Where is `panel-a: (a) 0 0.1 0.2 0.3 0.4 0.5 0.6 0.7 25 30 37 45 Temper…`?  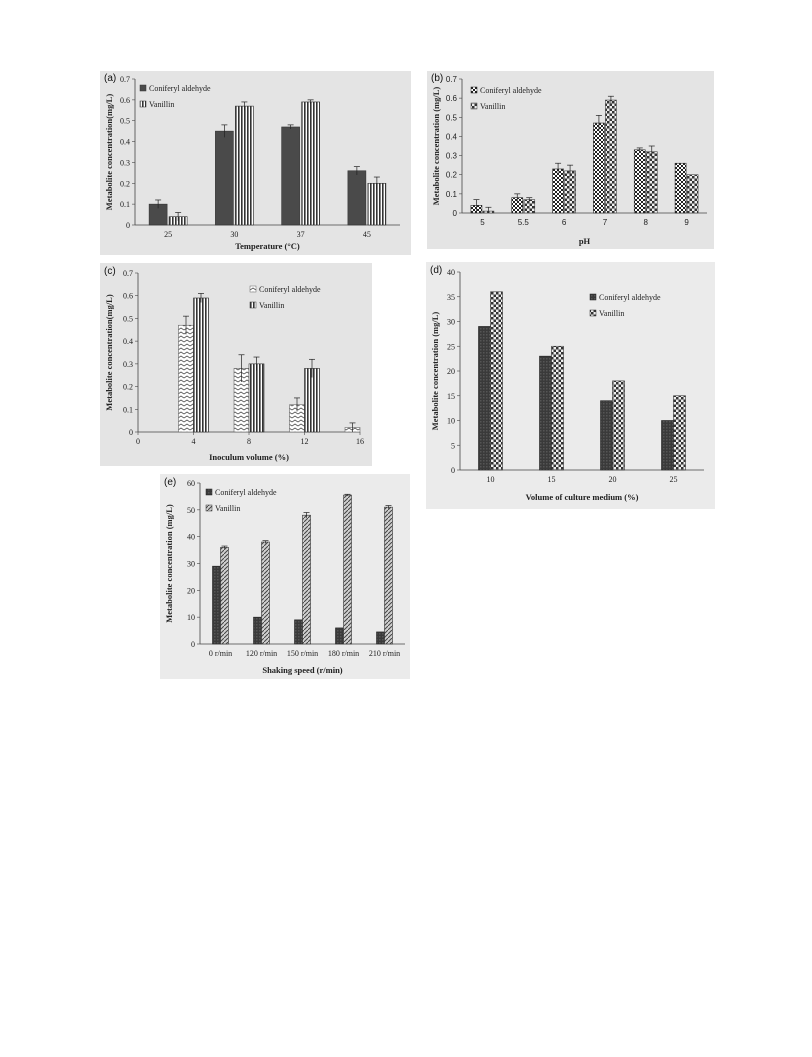
panel-a: (a) 0 0.1 0.2 0.3 0.4 0.5 0.6 0.7 25 30 37 45 Temper… is located at coordinates (255, 163).